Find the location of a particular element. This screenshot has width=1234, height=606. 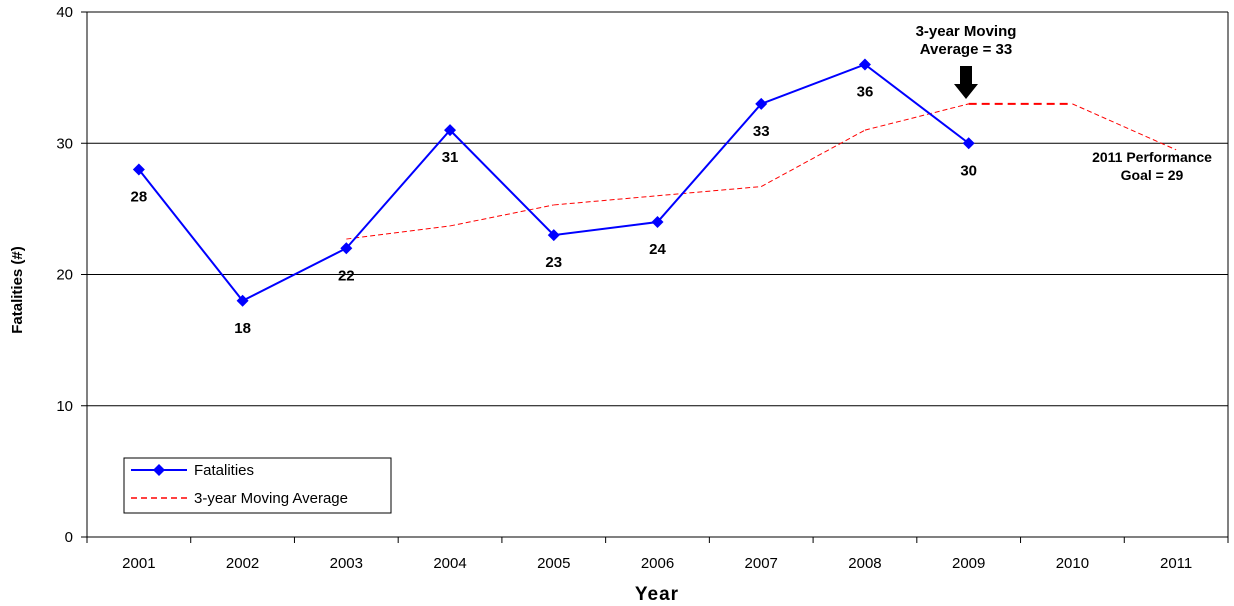

x-tick-label: 2002 is located at coordinates (242, 563).